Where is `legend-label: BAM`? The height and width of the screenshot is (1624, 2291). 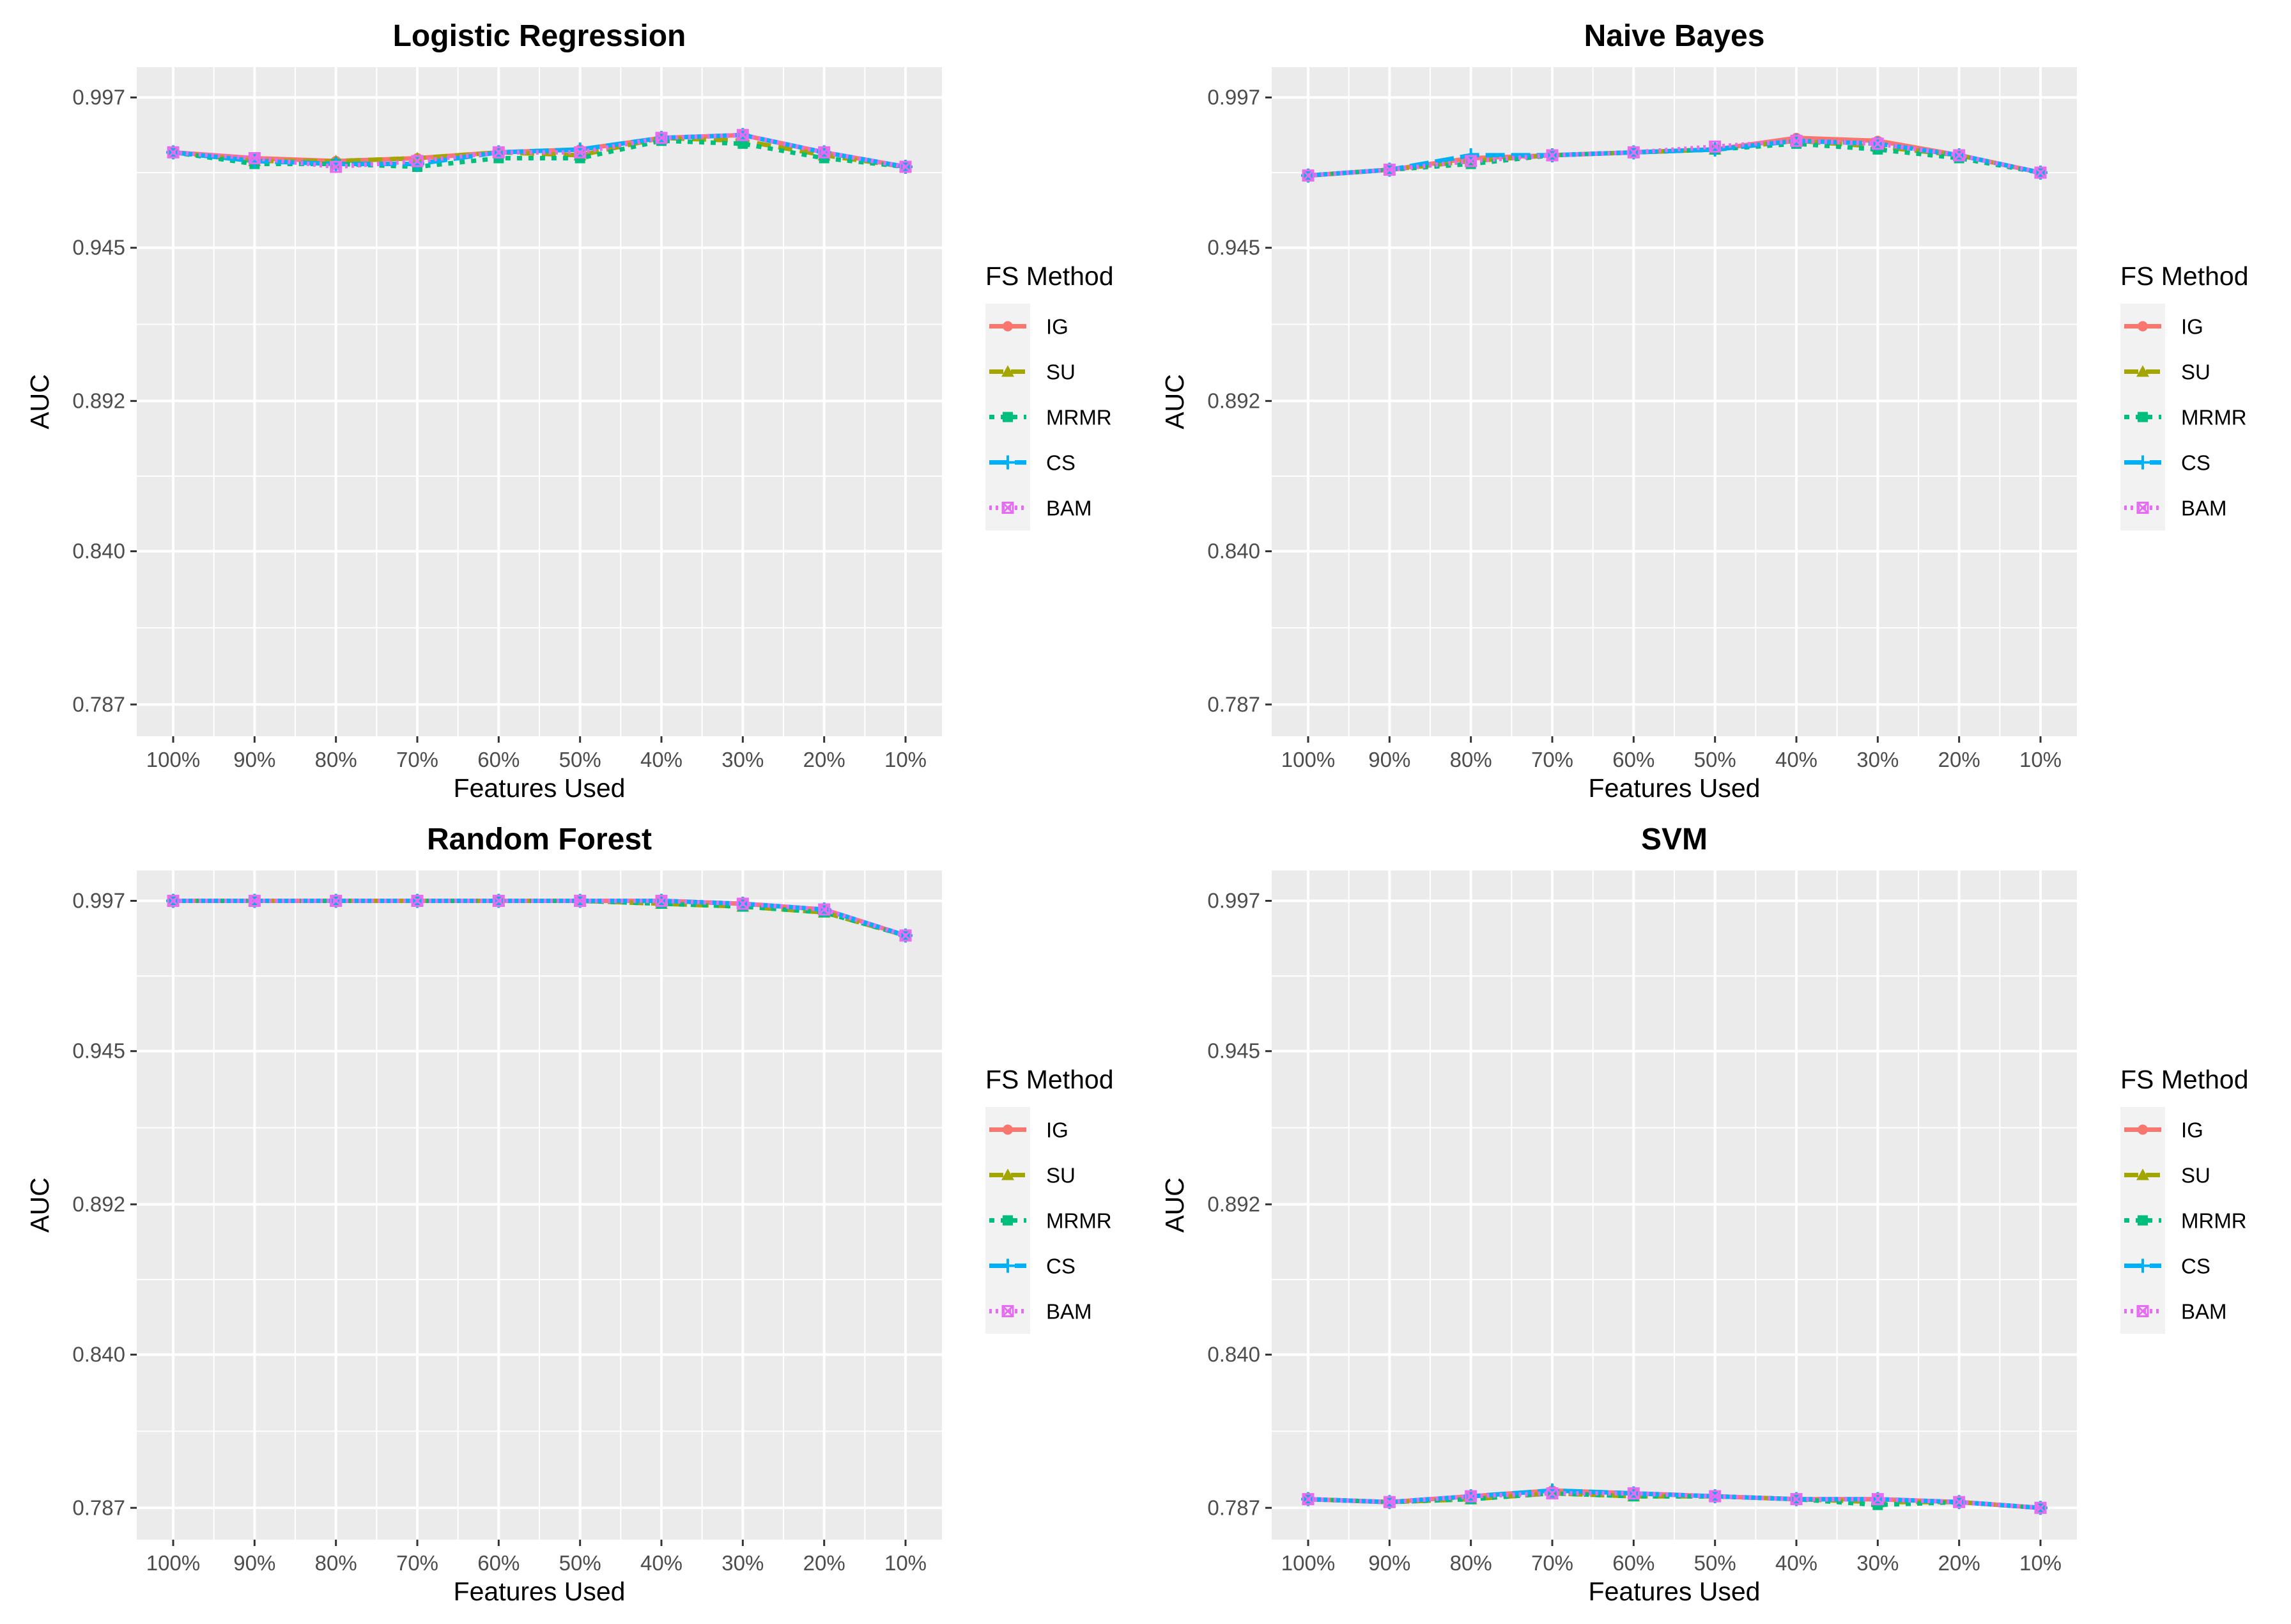
legend-label: BAM is located at coordinates (1069, 1312).